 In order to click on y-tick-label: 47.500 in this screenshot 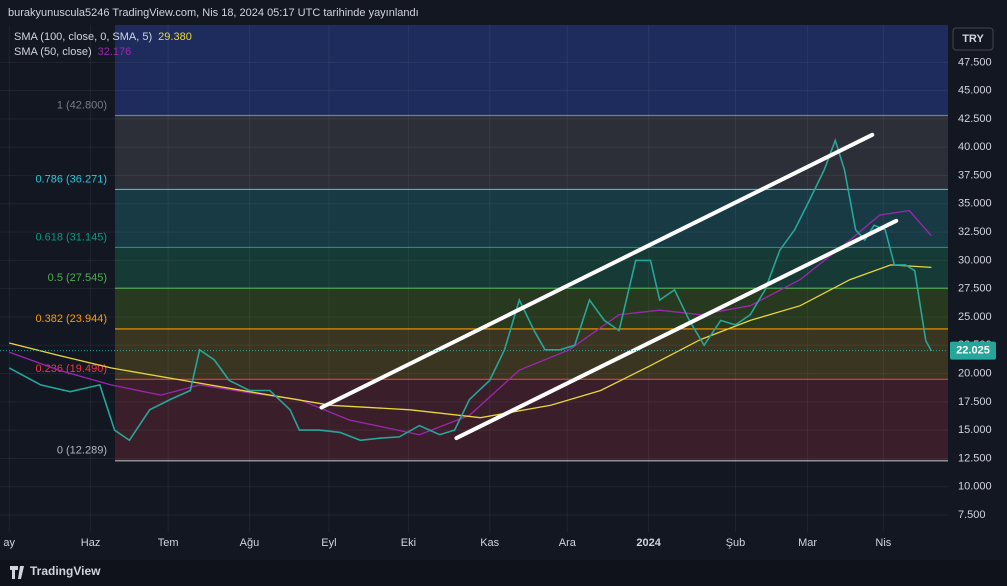, I will do `click(975, 62)`.